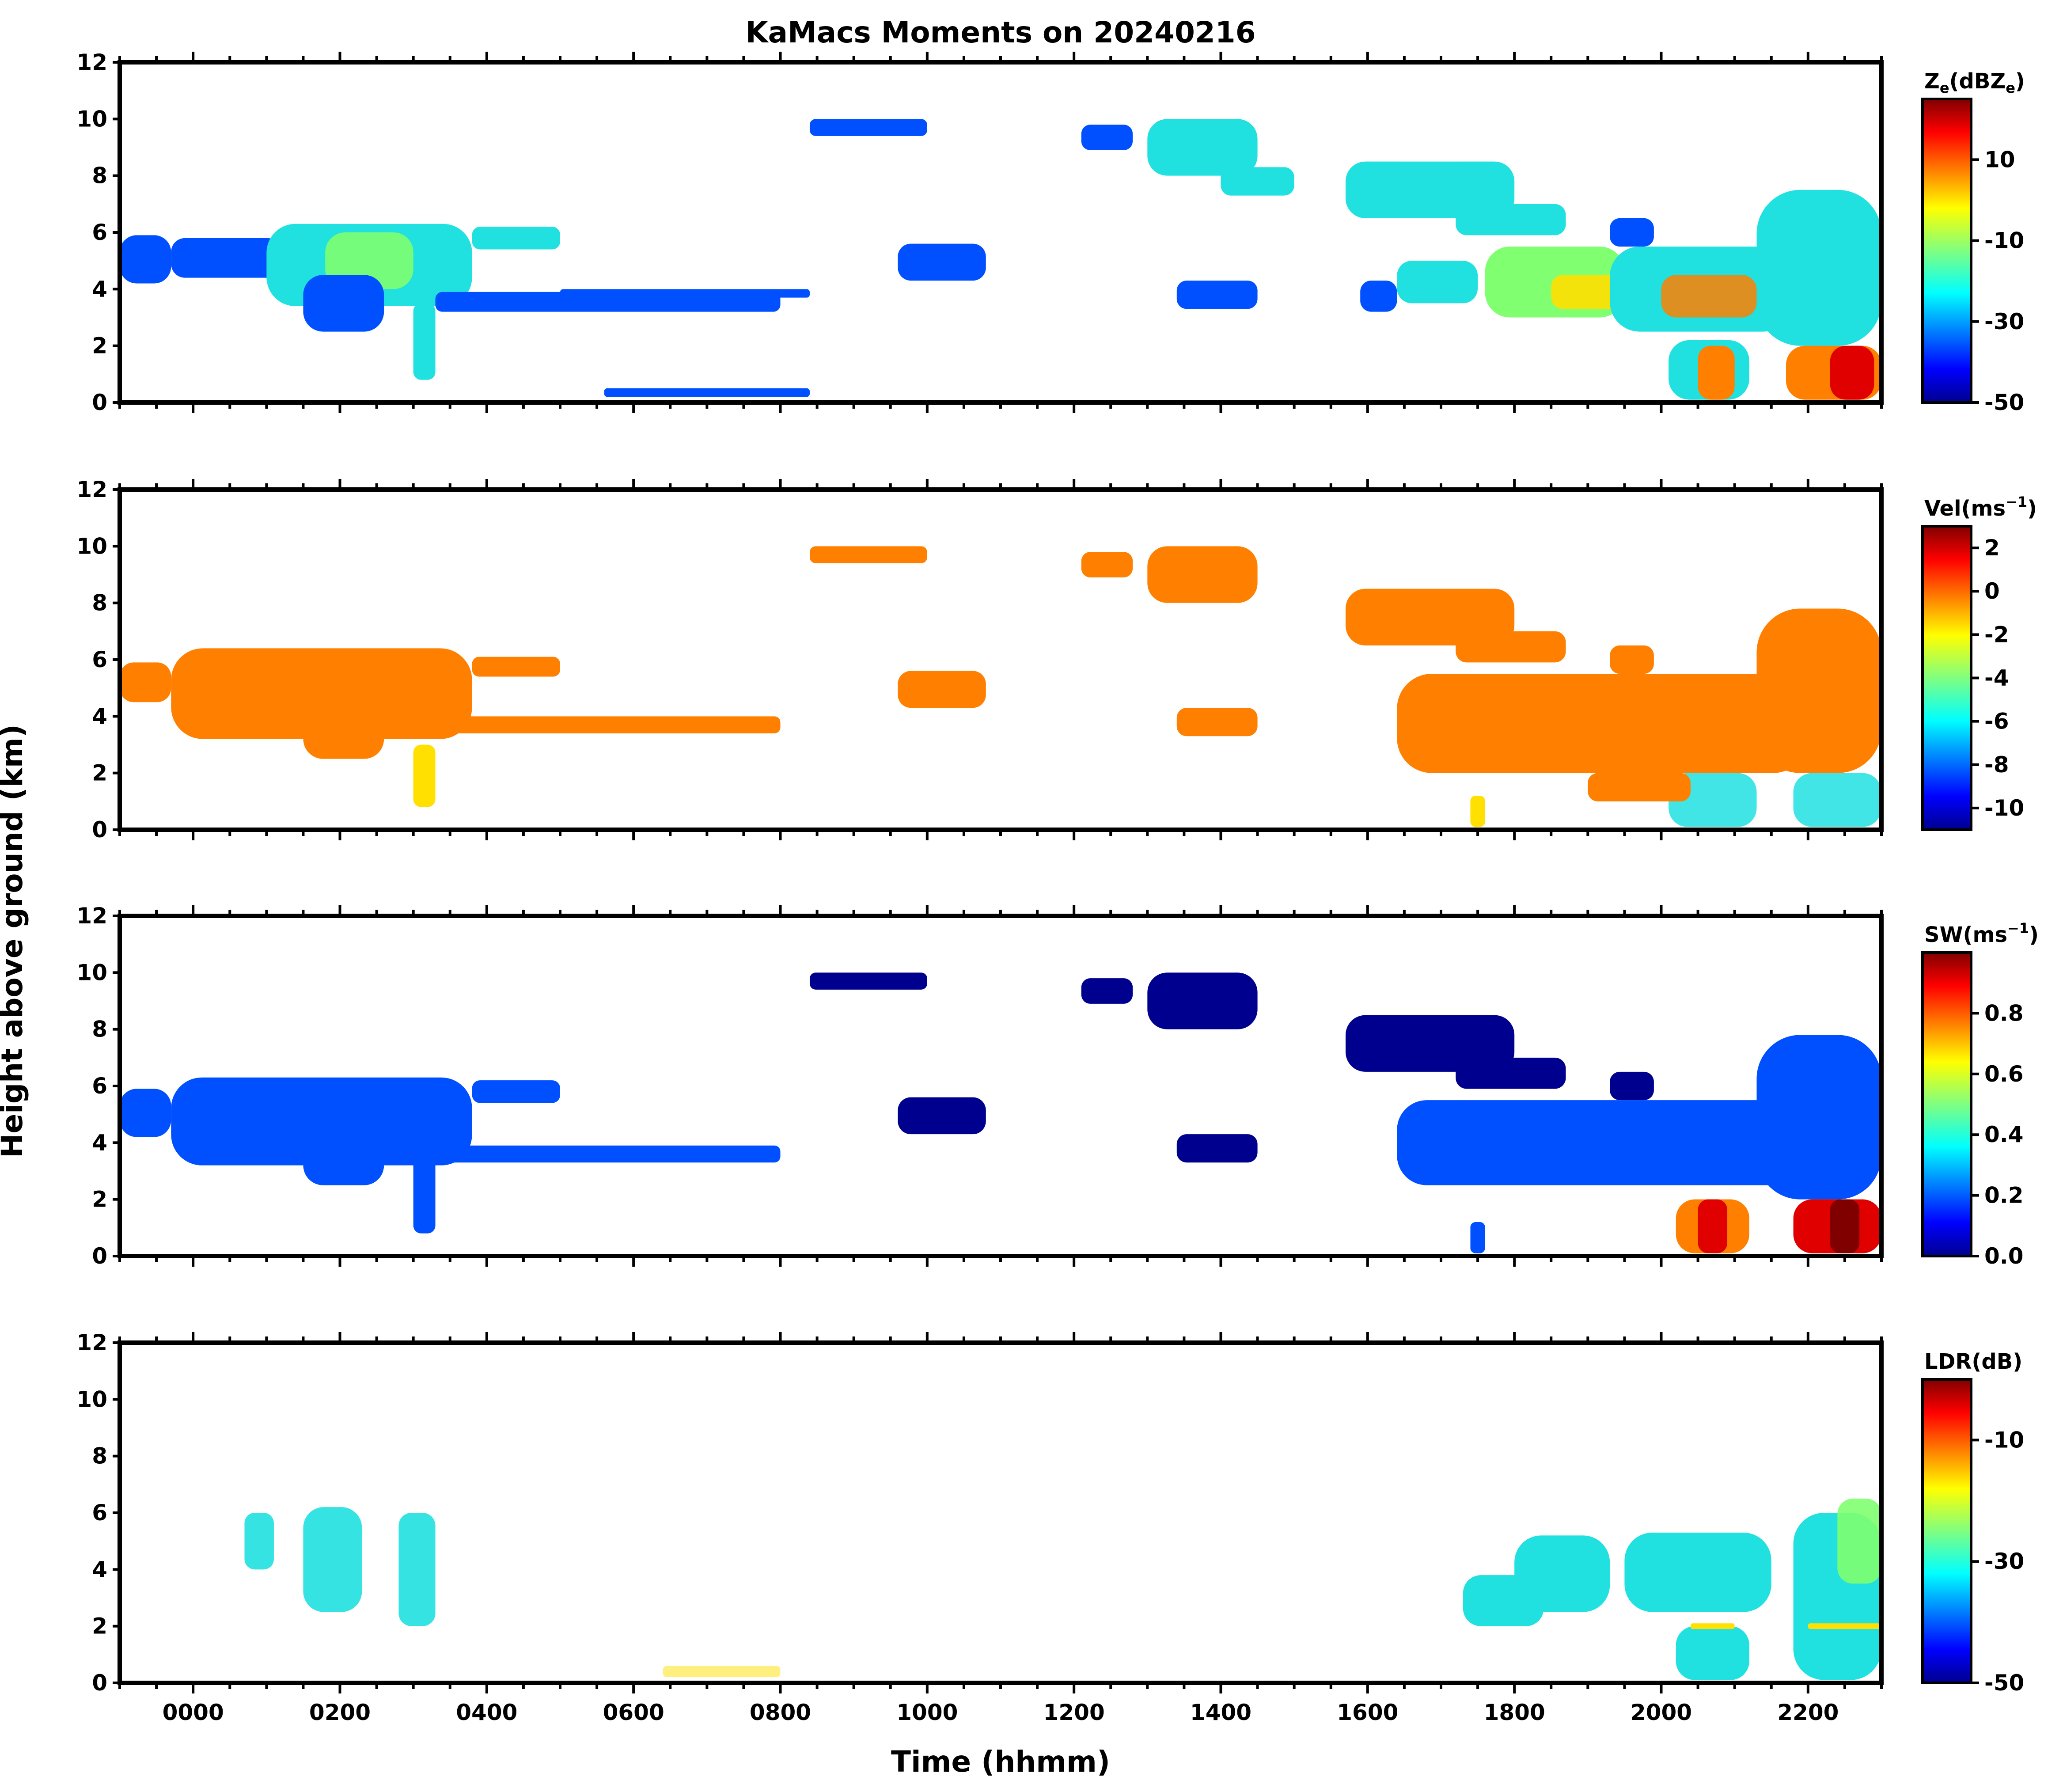 The image size is (2063, 1792). I want to click on colorbar-tick-label: 0.4, so click(2004, 1134).